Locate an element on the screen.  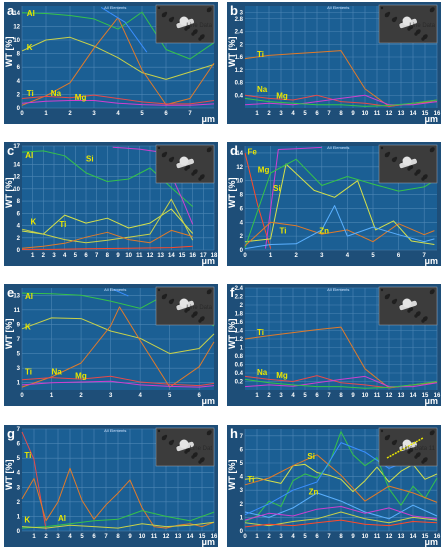
y-tick-label: 14 is located at coordinates (16, 165).